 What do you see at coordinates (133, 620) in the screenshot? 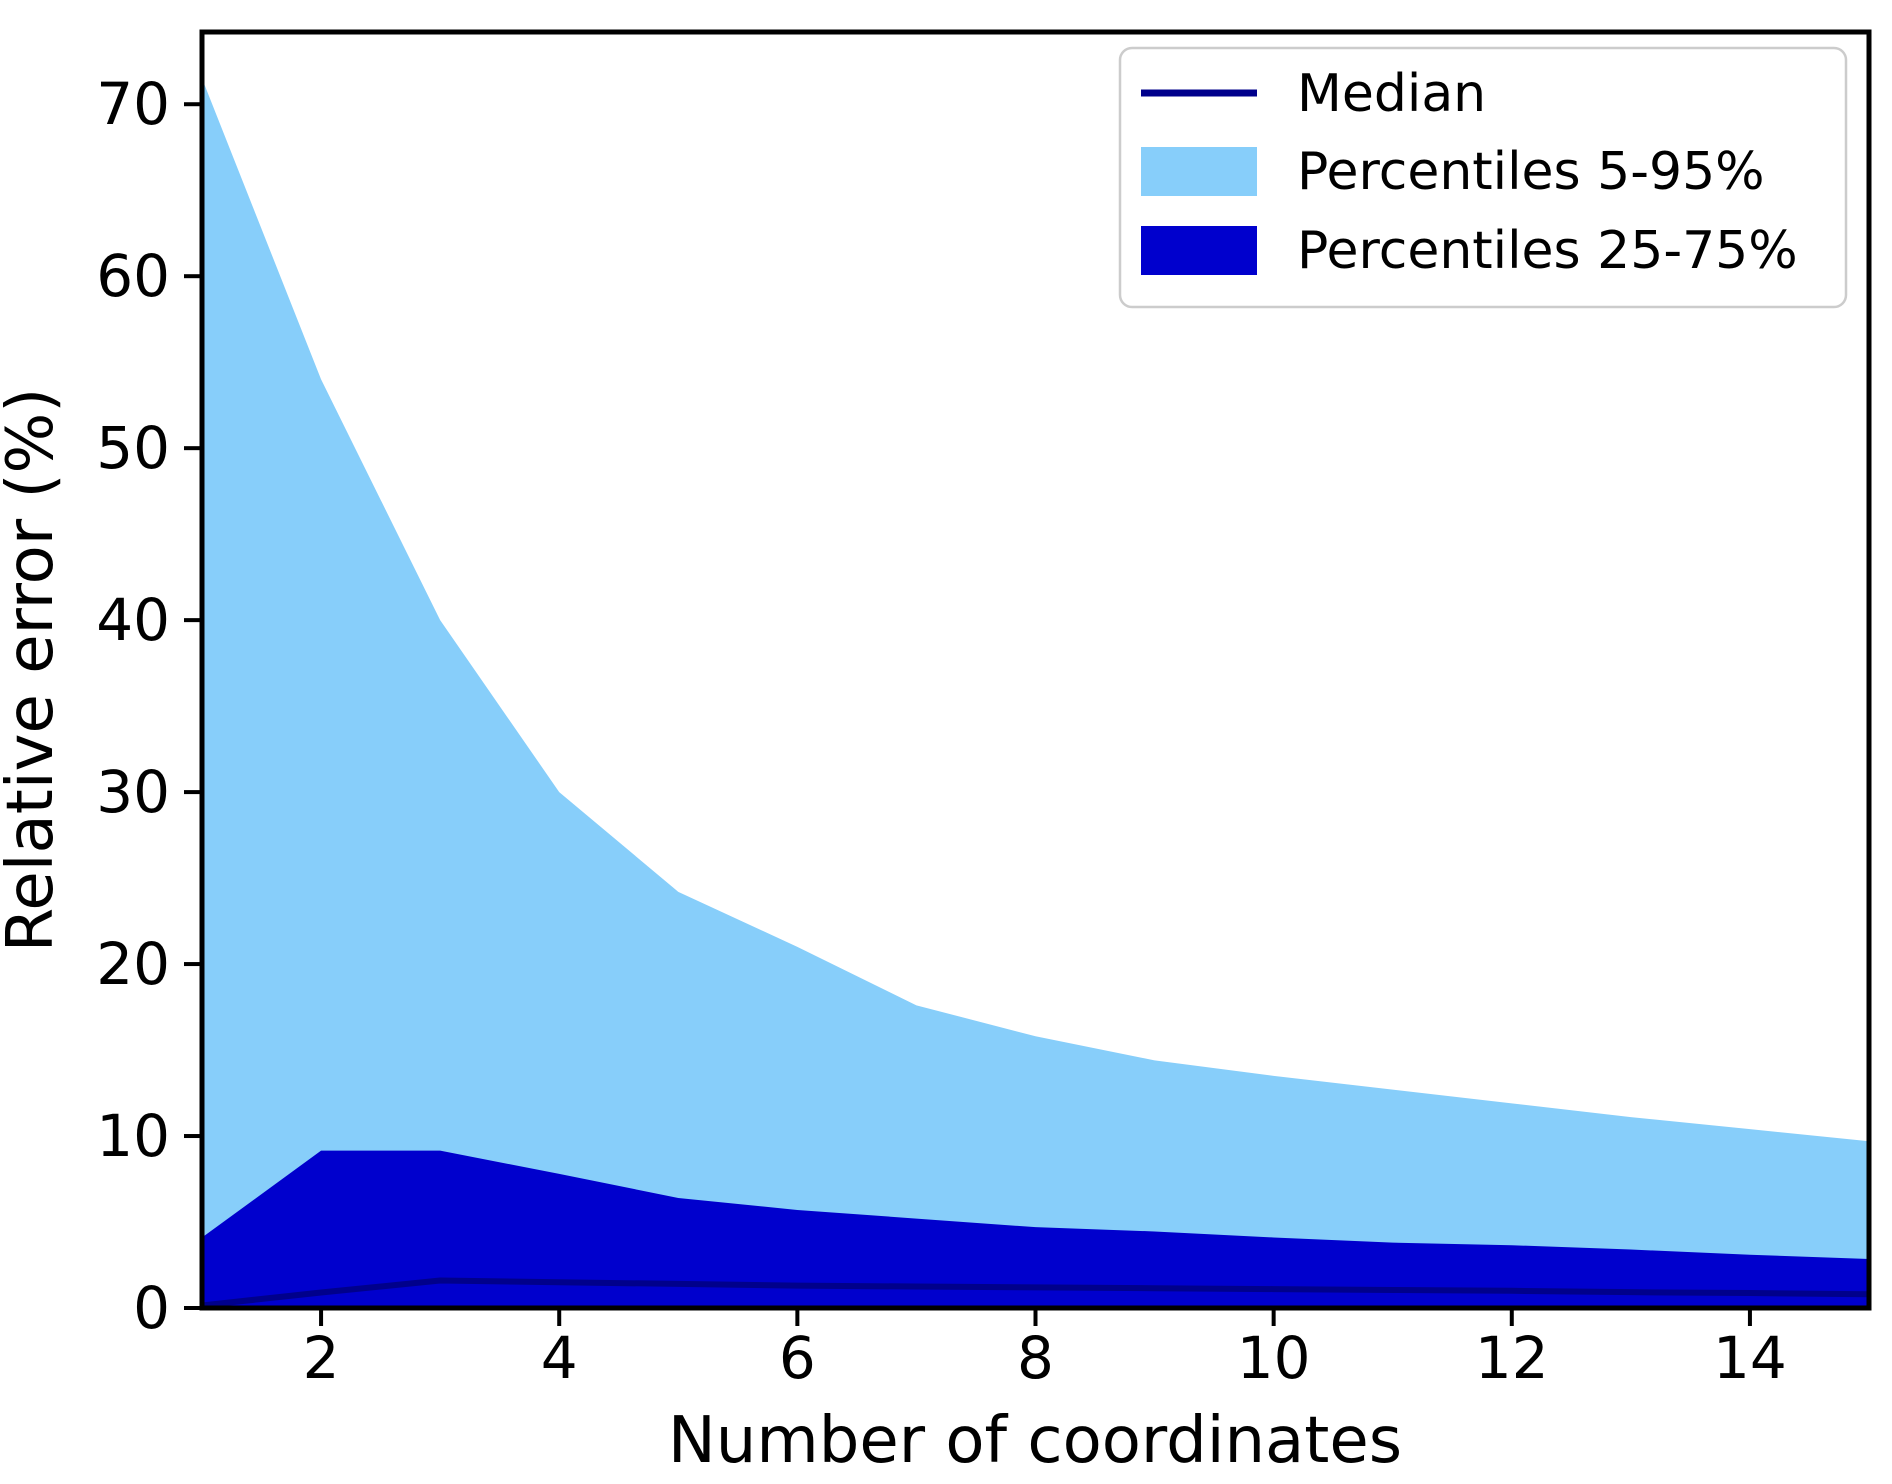
I see `y-tick-label: 40` at bounding box center [133, 620].